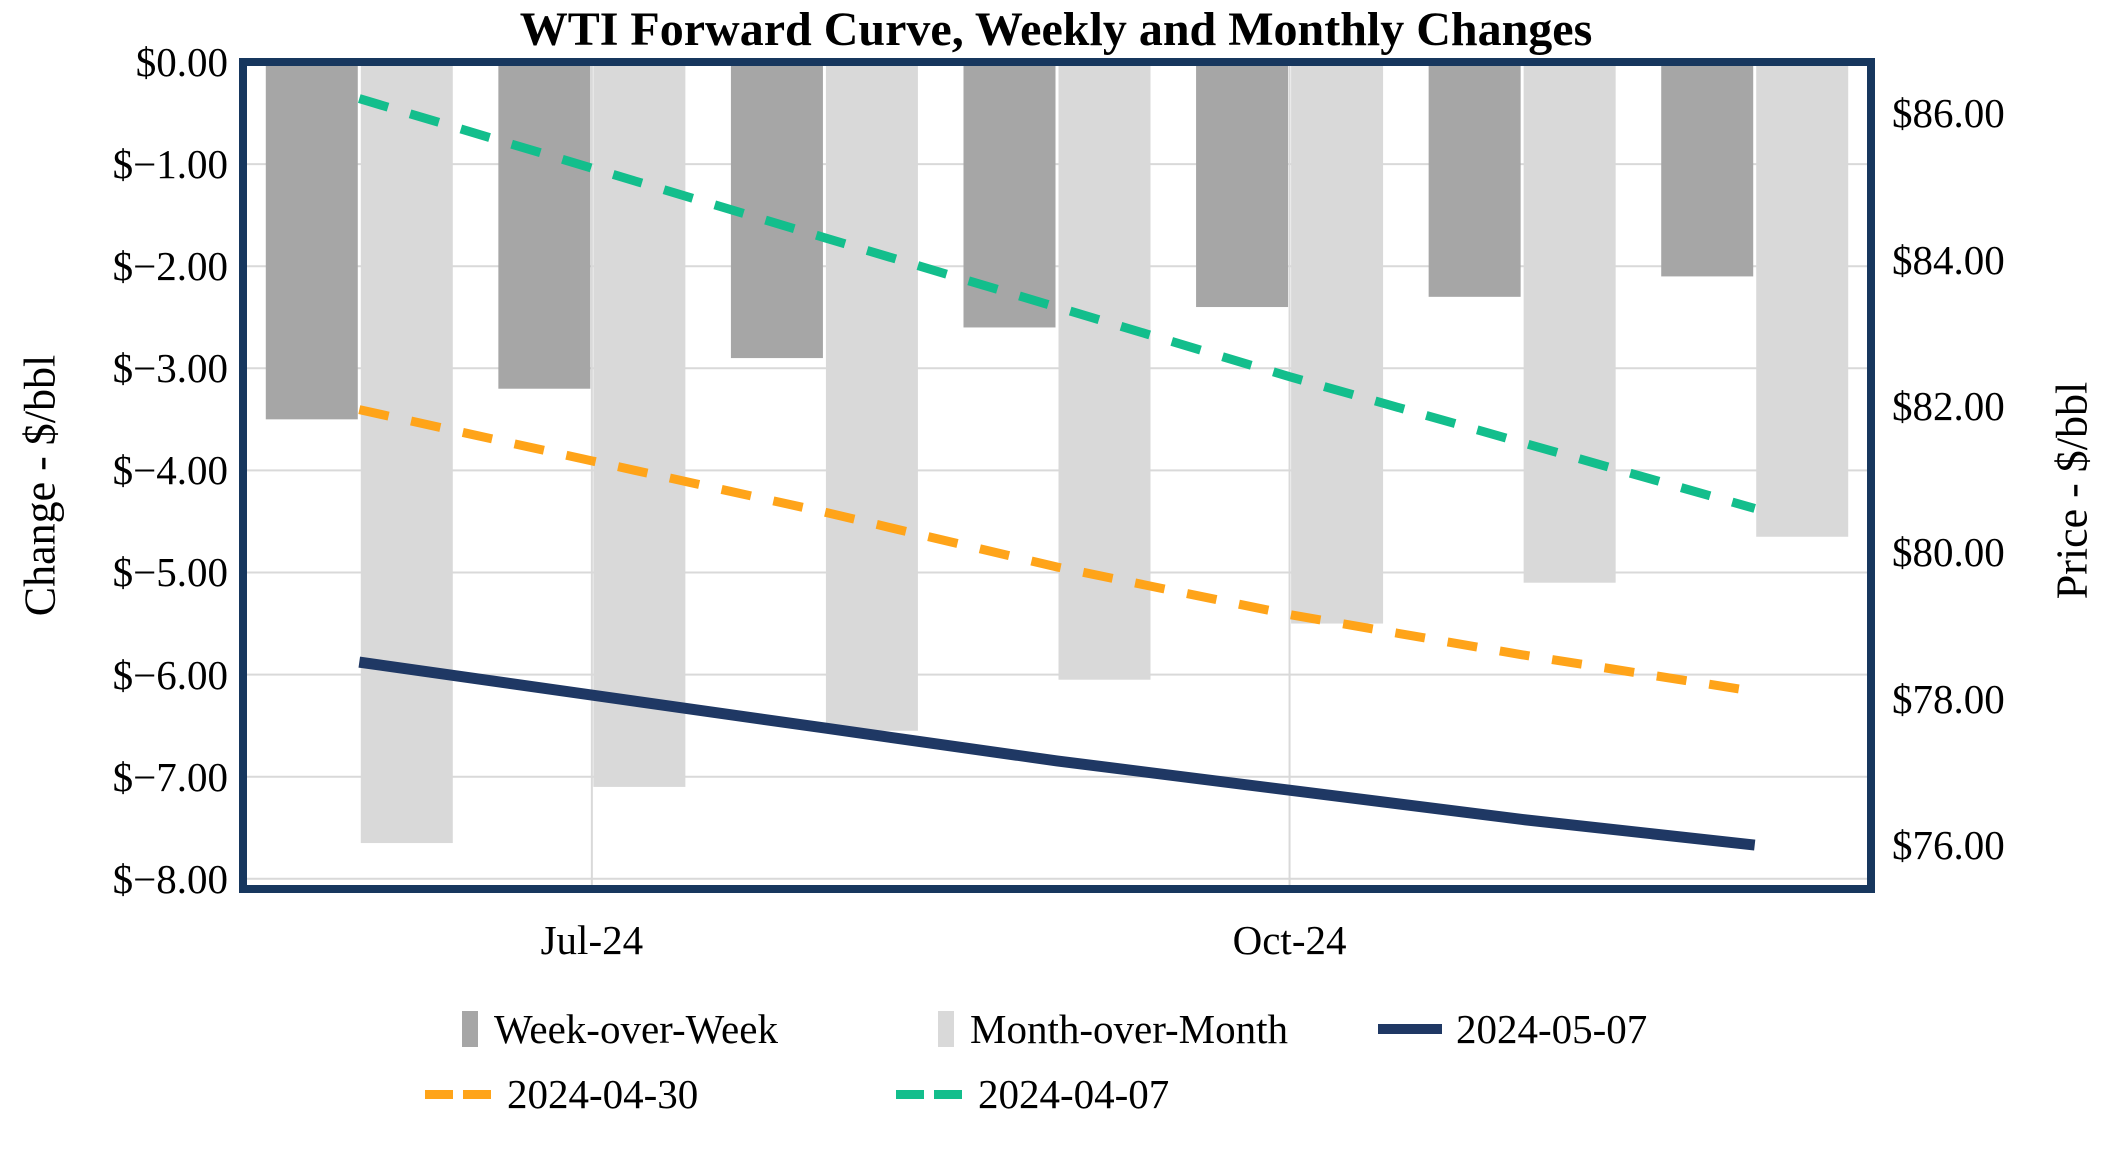 The image size is (2112, 1152). What do you see at coordinates (1129, 1029) in the screenshot?
I see `legend-label: Month-over-Month` at bounding box center [1129, 1029].